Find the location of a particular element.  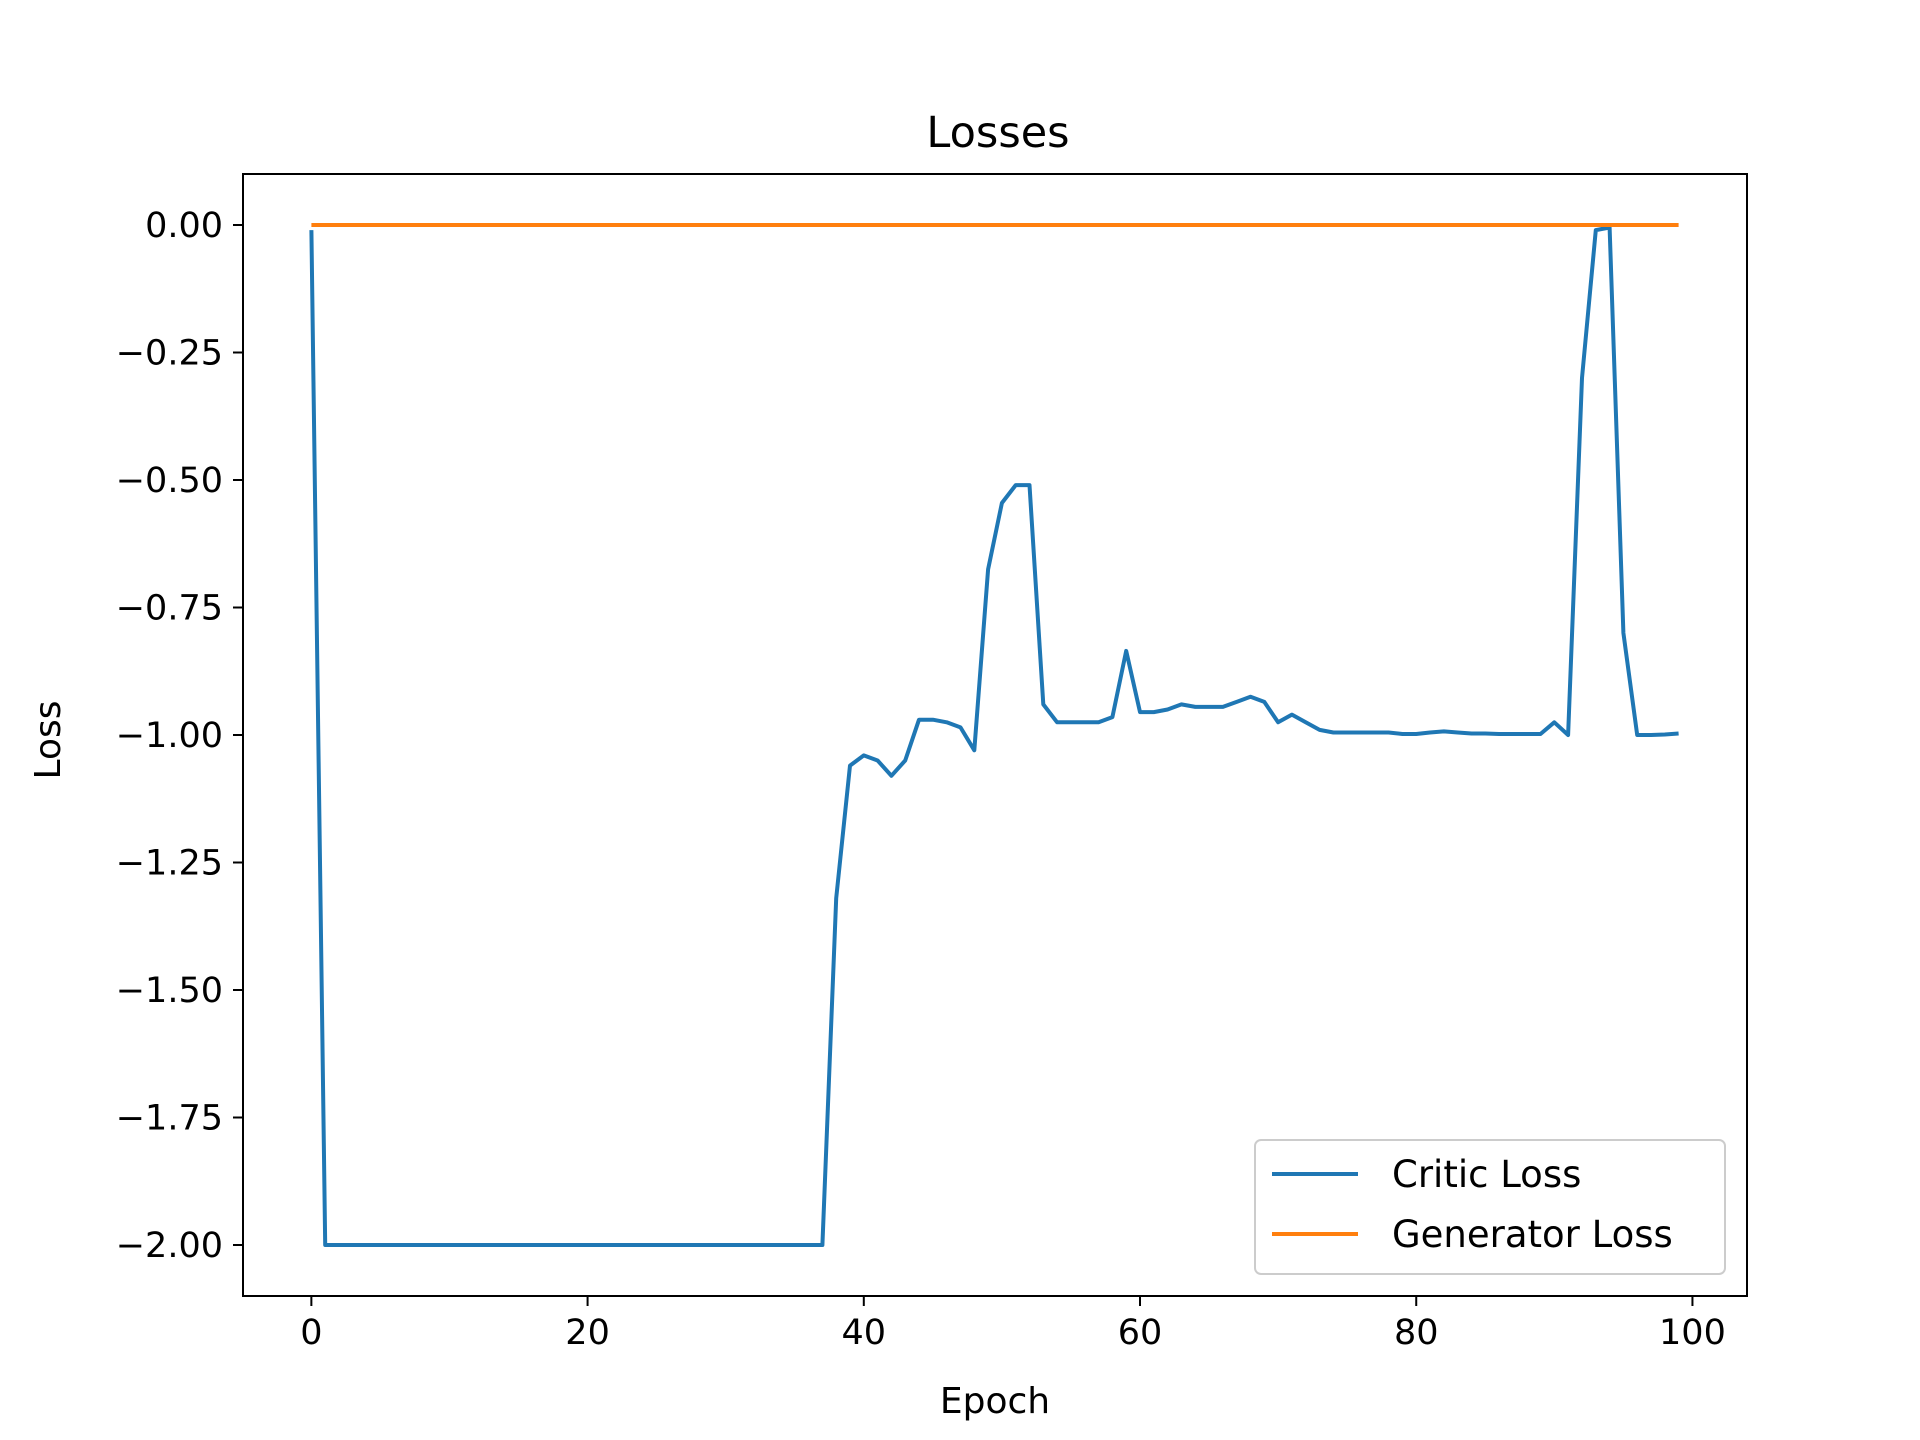

x-tick-label: 20 is located at coordinates (587, 1333).